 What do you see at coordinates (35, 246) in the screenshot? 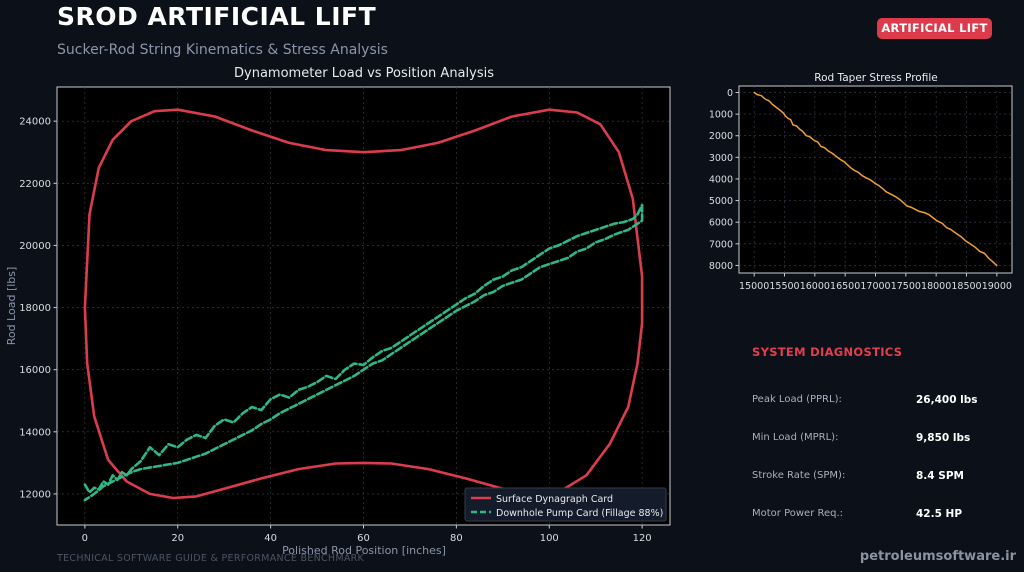
I see `y-tick-label: 20000` at bounding box center [35, 246].